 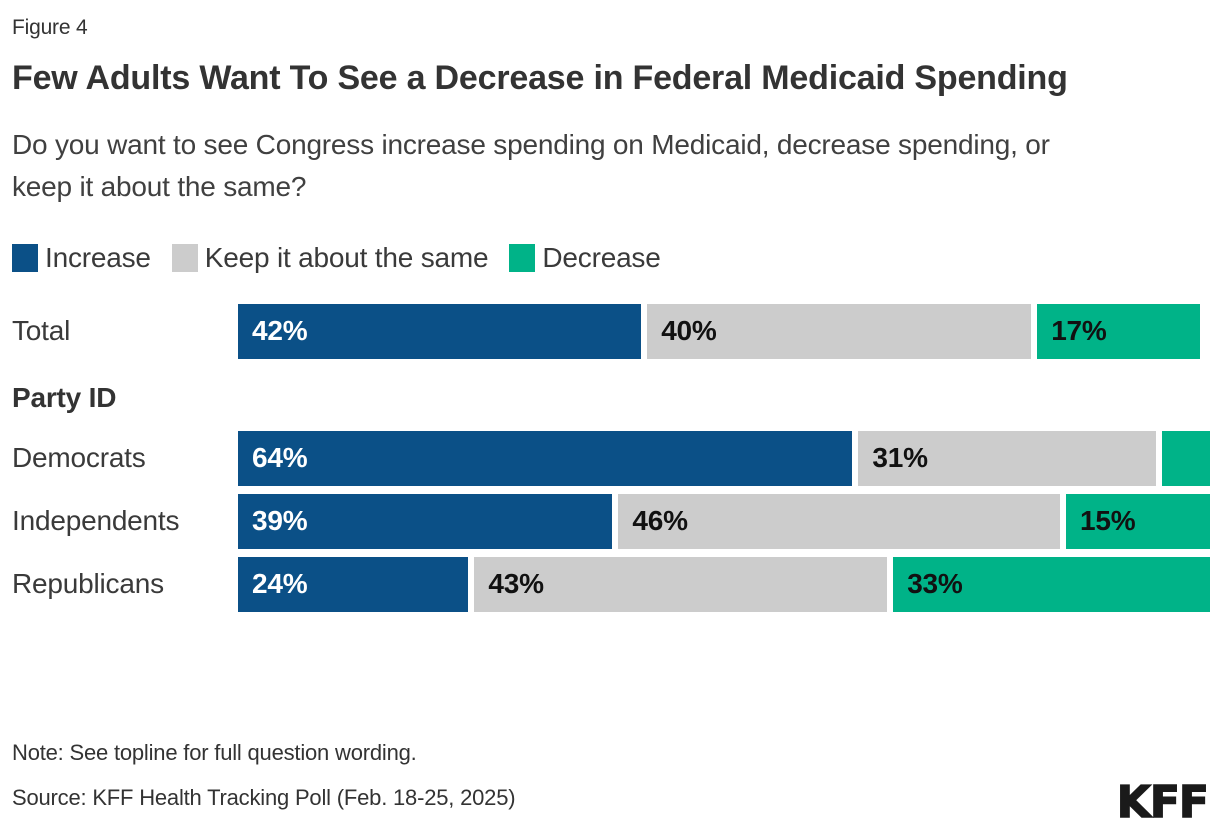 What do you see at coordinates (64, 397) in the screenshot?
I see `group-header: Party ID` at bounding box center [64, 397].